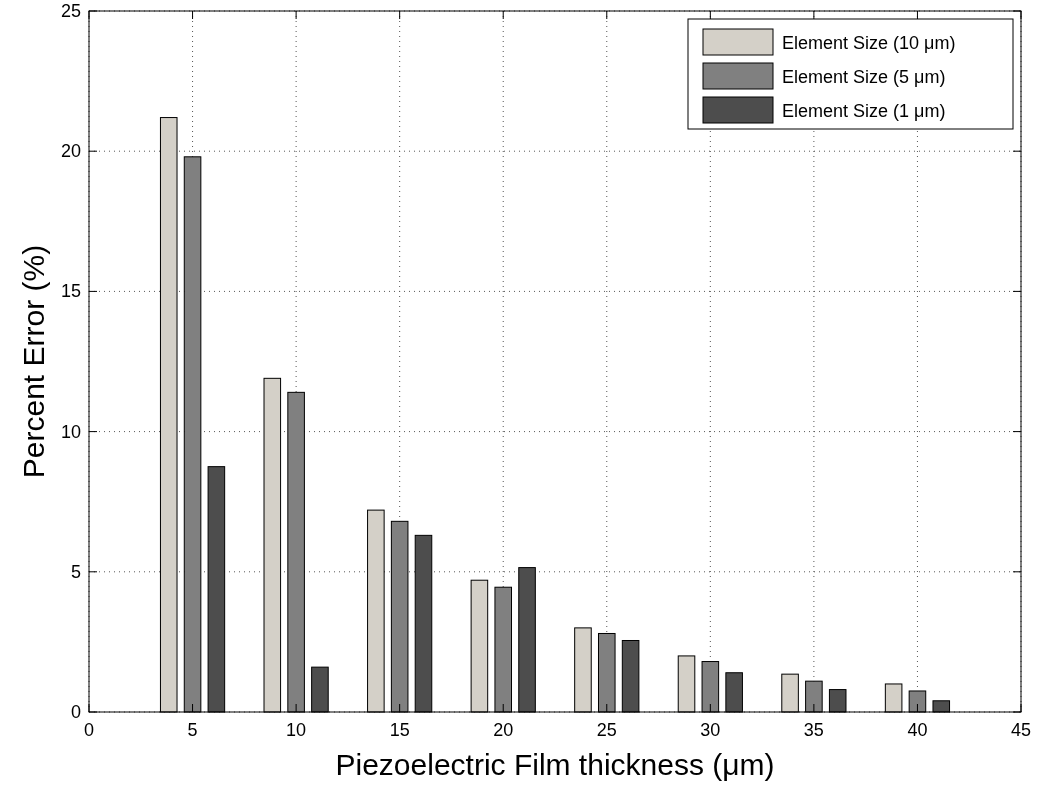  Describe the element at coordinates (1021, 730) in the screenshot. I see `x-tick-label: 45` at that location.